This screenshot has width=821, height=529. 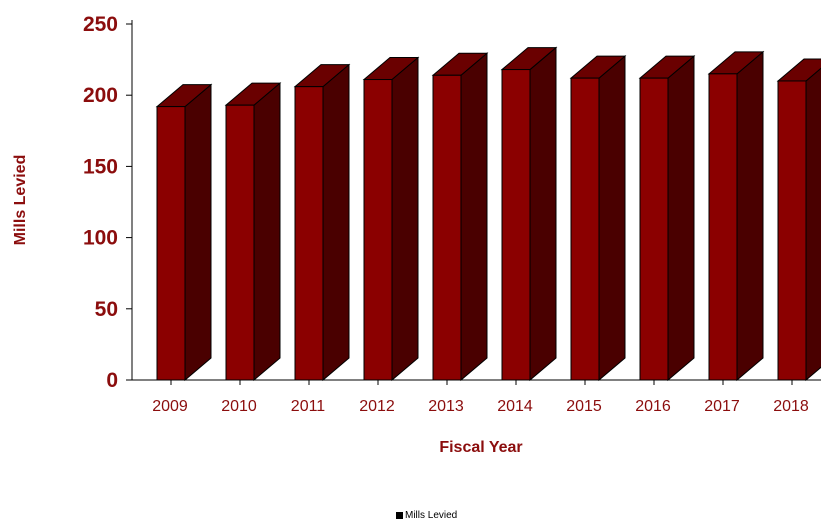 I want to click on y-tick-label: 150, so click(x=100, y=166).